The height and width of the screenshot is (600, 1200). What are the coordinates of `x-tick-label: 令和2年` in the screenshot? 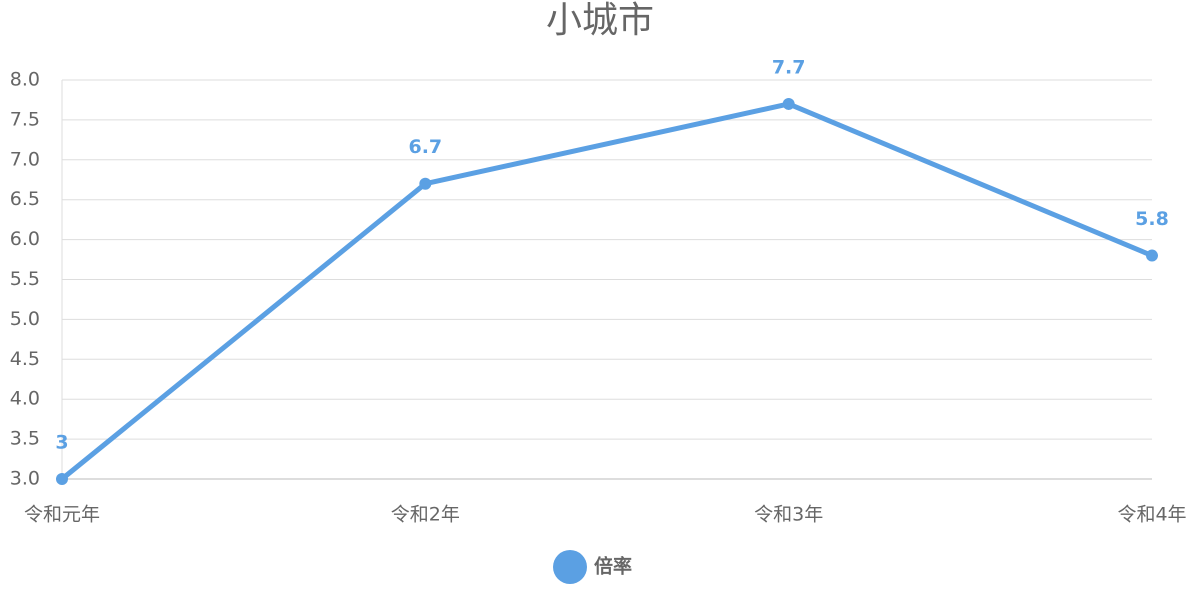 It's located at (425, 515).